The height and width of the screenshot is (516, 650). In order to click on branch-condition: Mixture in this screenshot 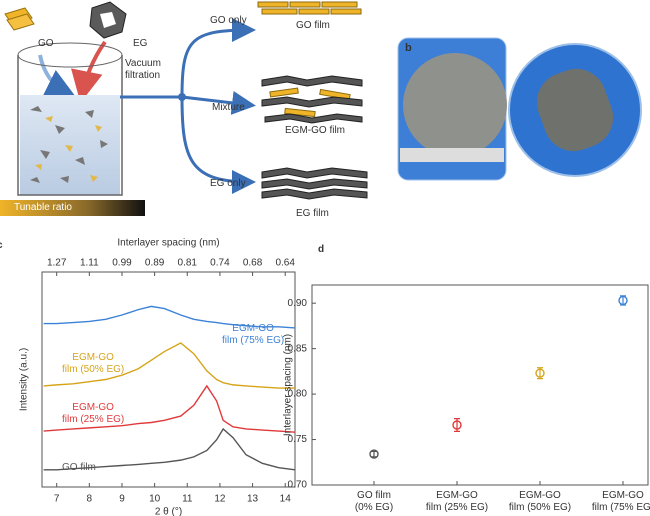, I will do `click(228, 107)`.